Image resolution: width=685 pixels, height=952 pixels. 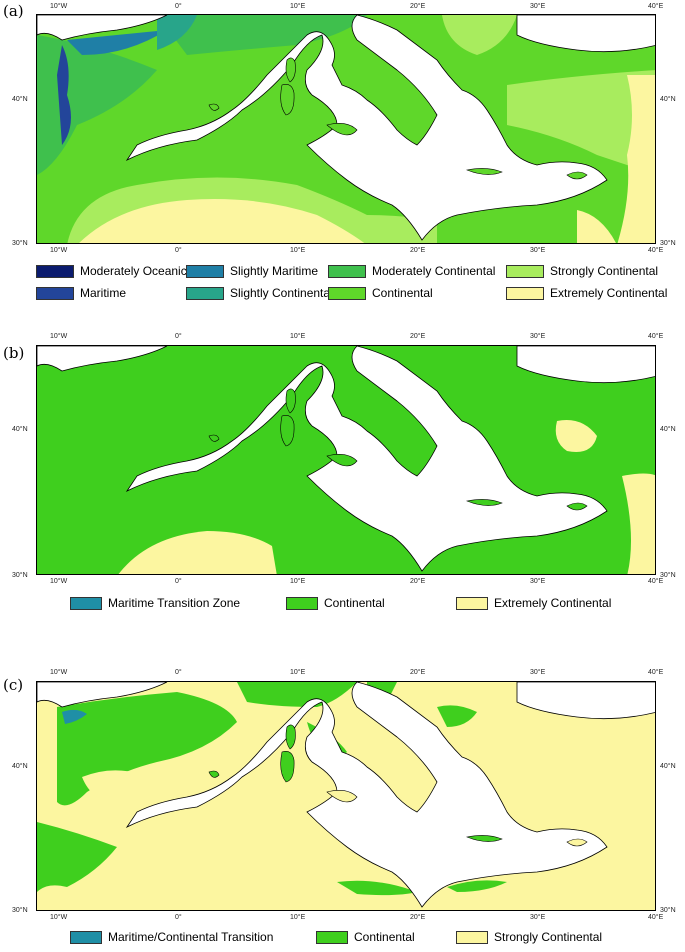 What do you see at coordinates (354, 603) in the screenshot?
I see `legend-label: Continental` at bounding box center [354, 603].